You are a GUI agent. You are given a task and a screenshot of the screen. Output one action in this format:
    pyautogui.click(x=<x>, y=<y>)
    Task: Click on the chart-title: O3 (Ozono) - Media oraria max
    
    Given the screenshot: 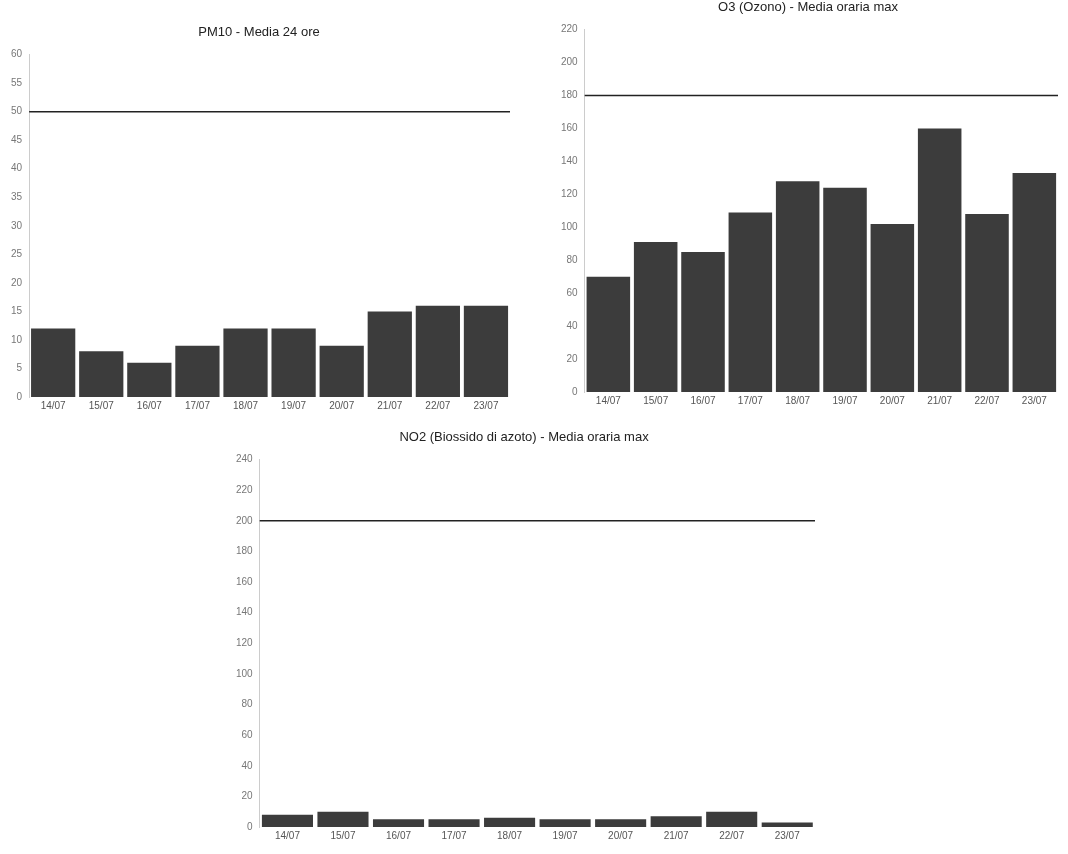 What is the action you would take?
    pyautogui.click(x=808, y=7)
    